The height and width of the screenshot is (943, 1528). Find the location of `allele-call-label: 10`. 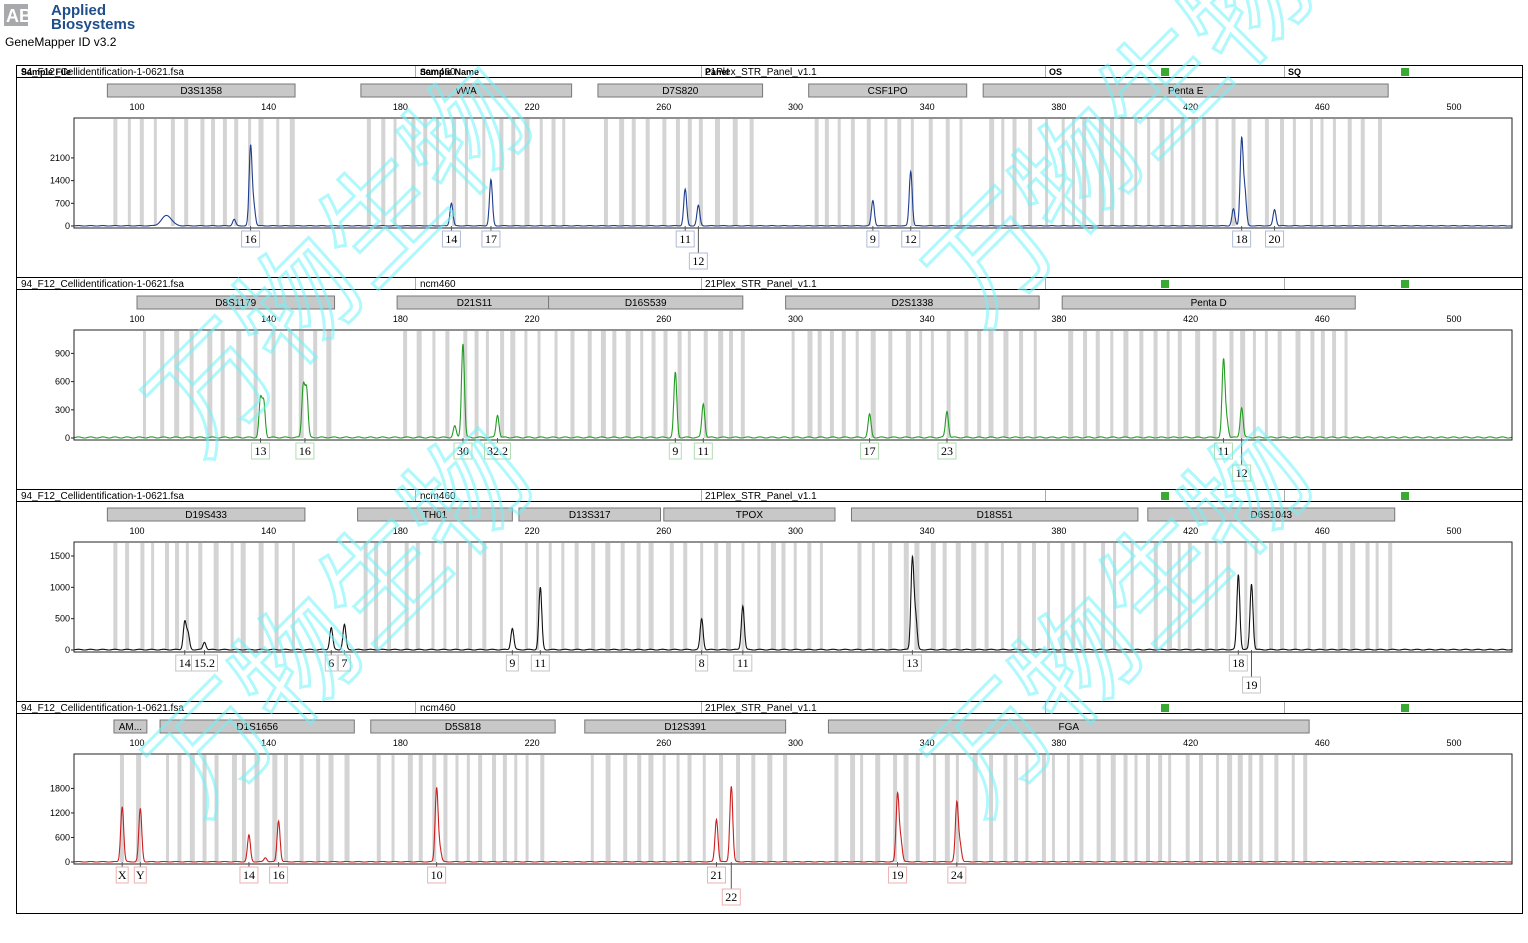

allele-call-label: 10 is located at coordinates (437, 875).